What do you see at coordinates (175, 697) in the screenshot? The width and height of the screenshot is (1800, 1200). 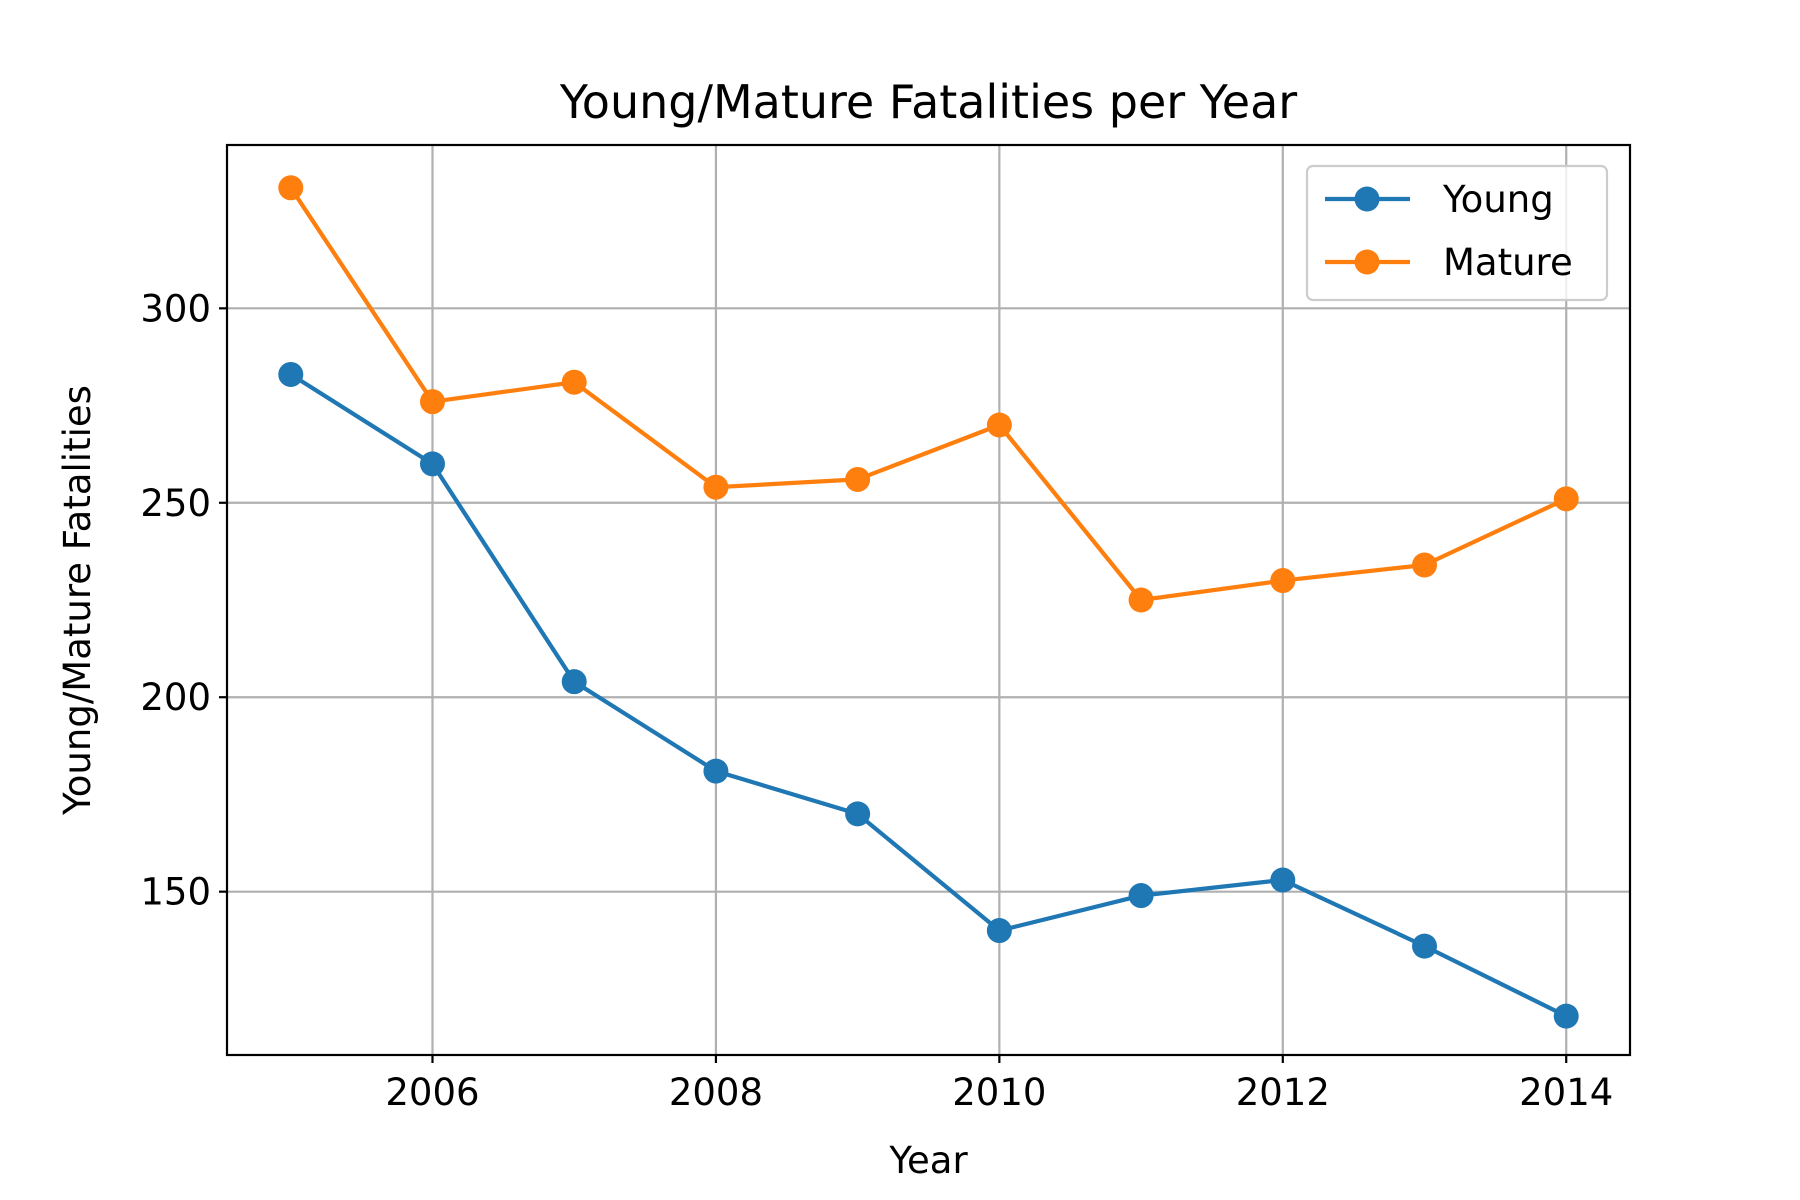 I see `y-tick-label: 200` at bounding box center [175, 697].